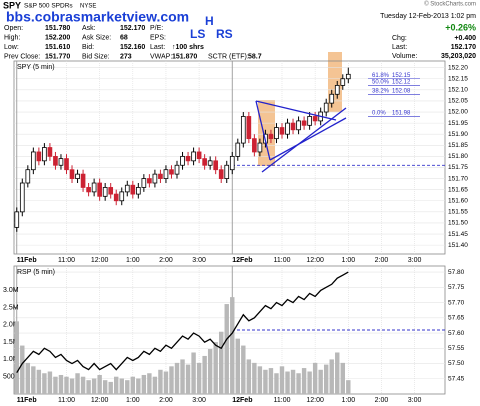  I want to click on quote-label: SCTR (ETF):, so click(228, 56).